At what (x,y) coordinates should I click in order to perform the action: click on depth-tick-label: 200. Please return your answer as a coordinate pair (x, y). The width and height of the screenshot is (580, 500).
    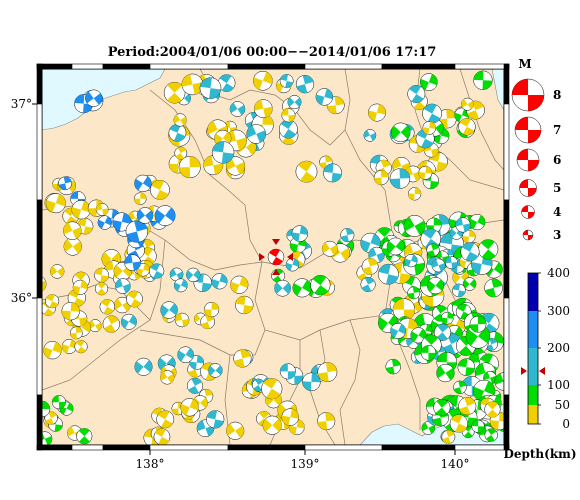
    Looking at the image, I should click on (558, 348).